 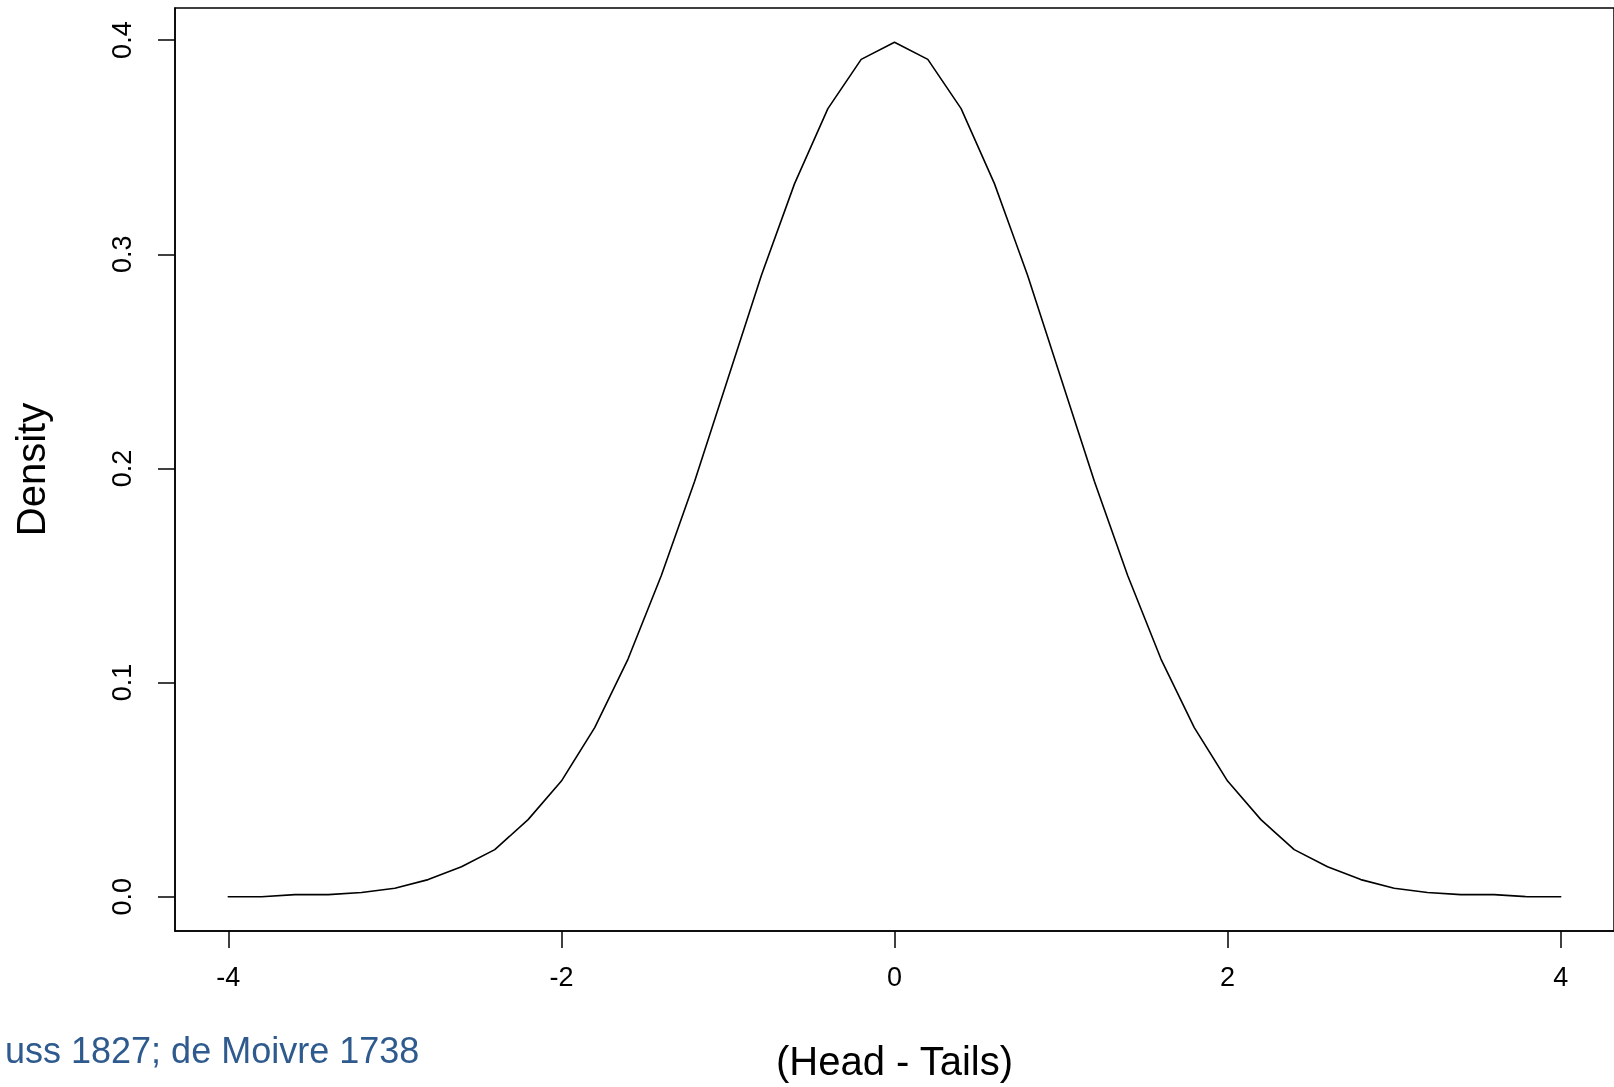 I want to click on x-tick-label: 2, so click(x=1228, y=976).